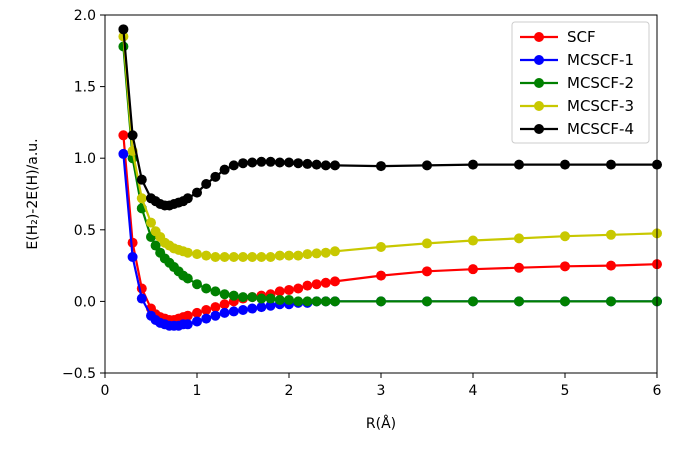 The width and height of the screenshot is (685, 453). I want to click on x-tick-label: 1, so click(197, 391).